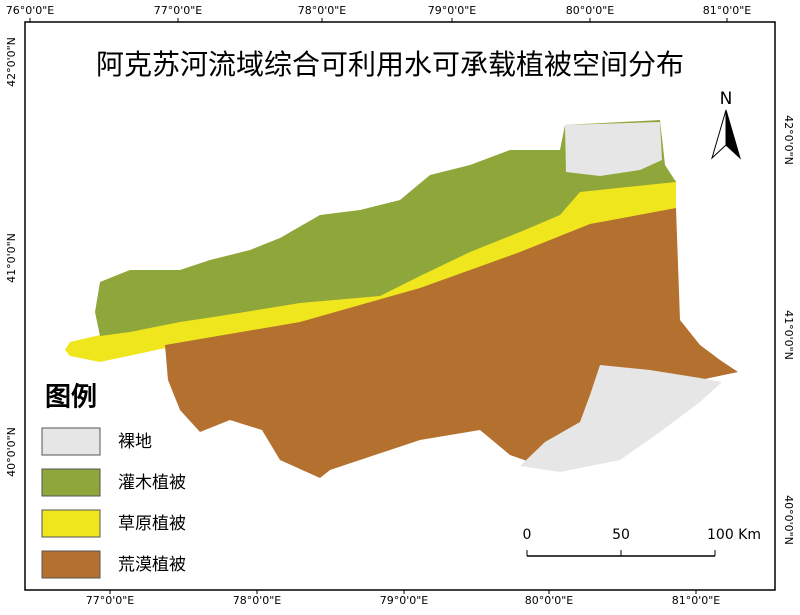 The height and width of the screenshot is (615, 800). What do you see at coordinates (178, 10) in the screenshot?
I see `top-tick-label: 77°0'0"E` at bounding box center [178, 10].